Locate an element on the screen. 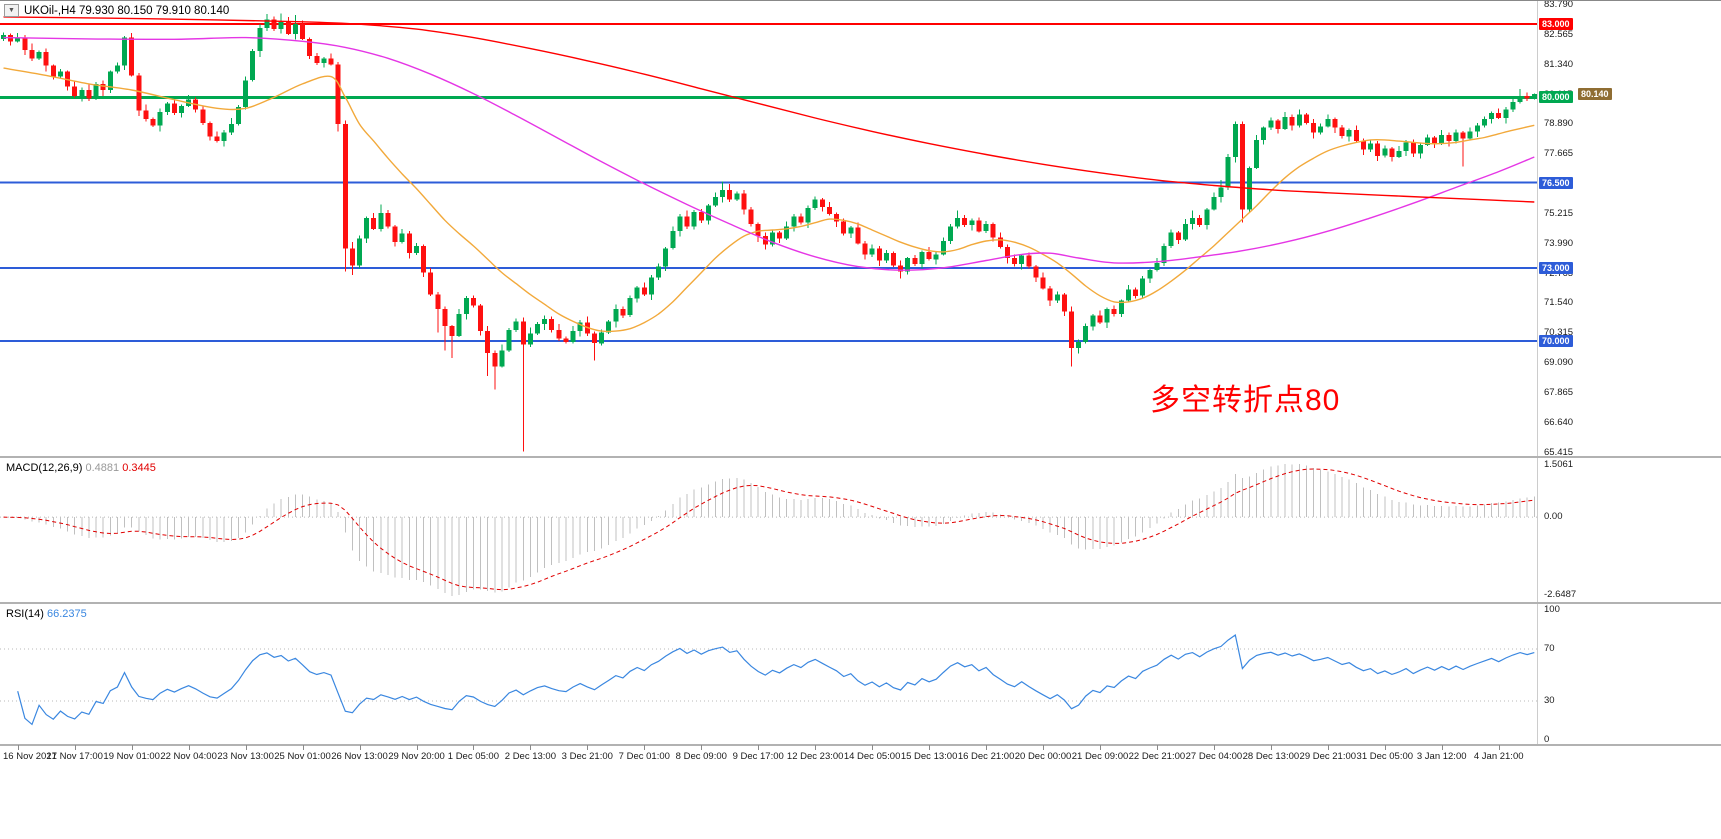 The height and width of the screenshot is (839, 1721). rsi-tick-100: 100 is located at coordinates (1552, 609).